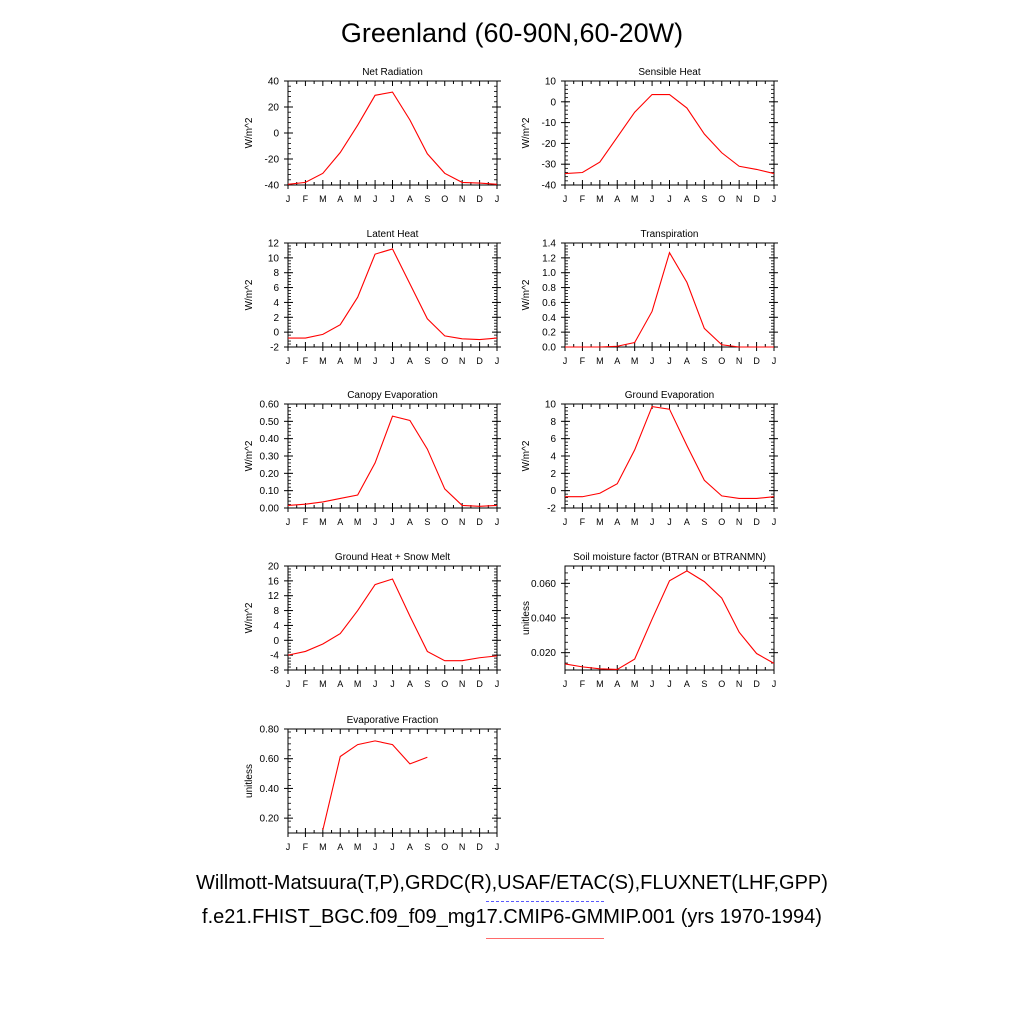  What do you see at coordinates (274, 581) in the screenshot?
I see `y-tick-label: 16` at bounding box center [274, 581].